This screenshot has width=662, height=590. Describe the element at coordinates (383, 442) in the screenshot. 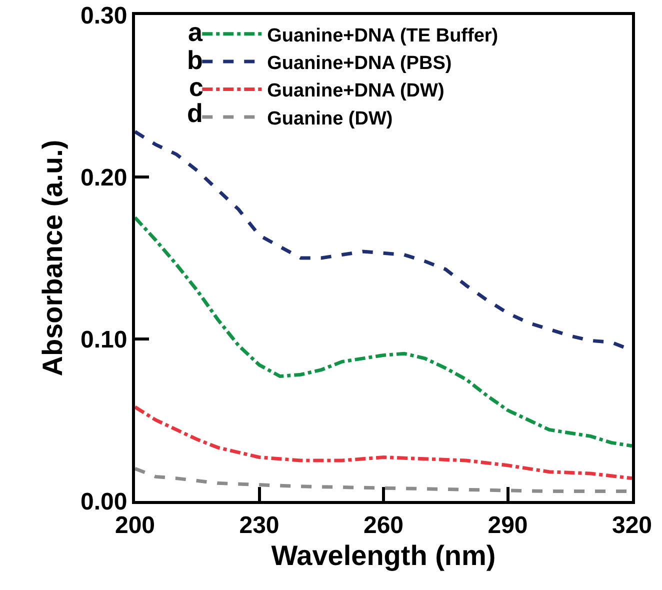

I see `line-series` at that location.